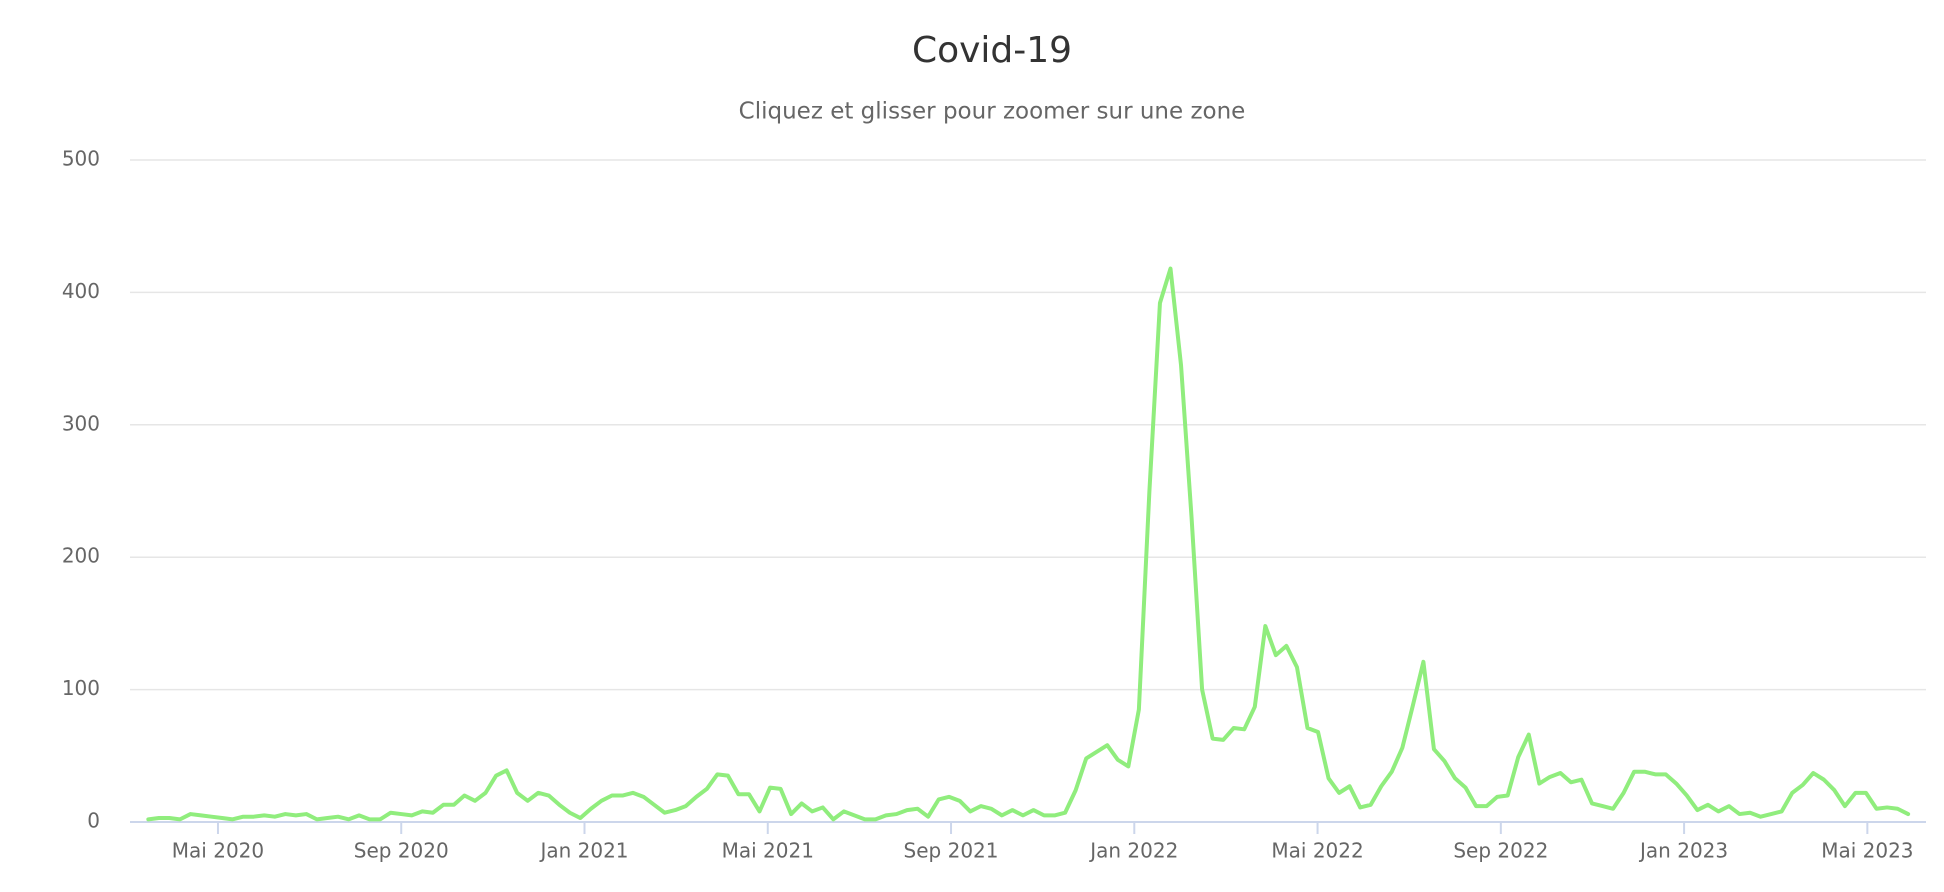 The width and height of the screenshot is (1944, 892). Describe the element at coordinates (1683, 851) in the screenshot. I see `x-tick-label: Jan 2023` at that location.